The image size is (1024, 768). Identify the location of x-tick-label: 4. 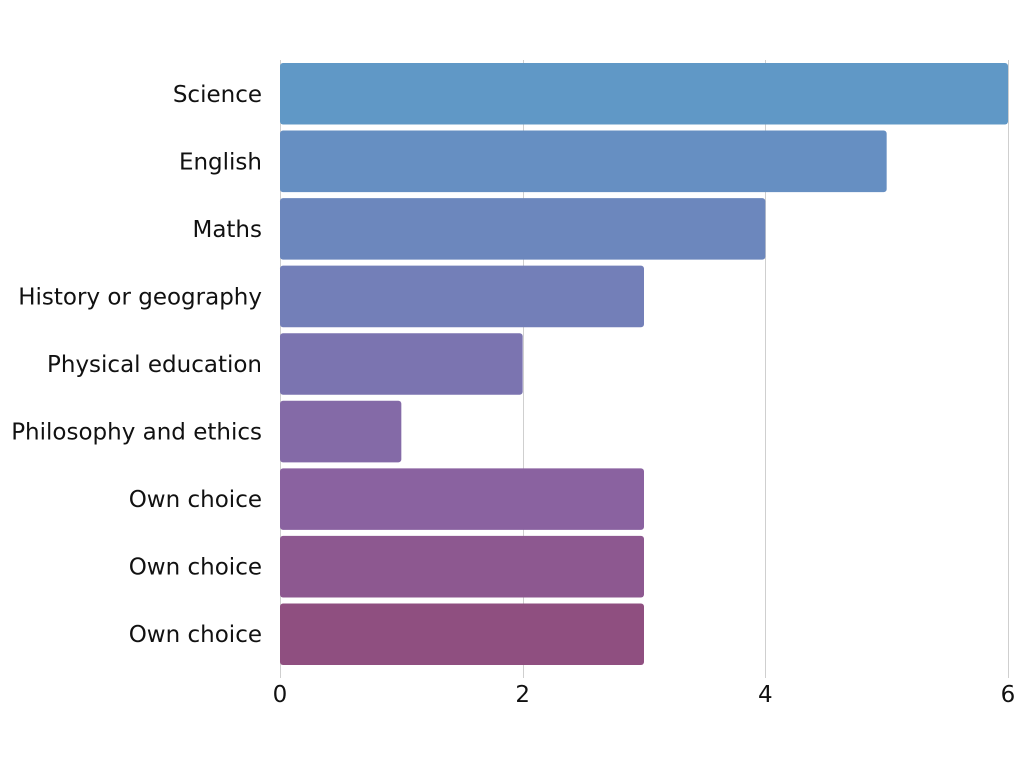
(765, 695).